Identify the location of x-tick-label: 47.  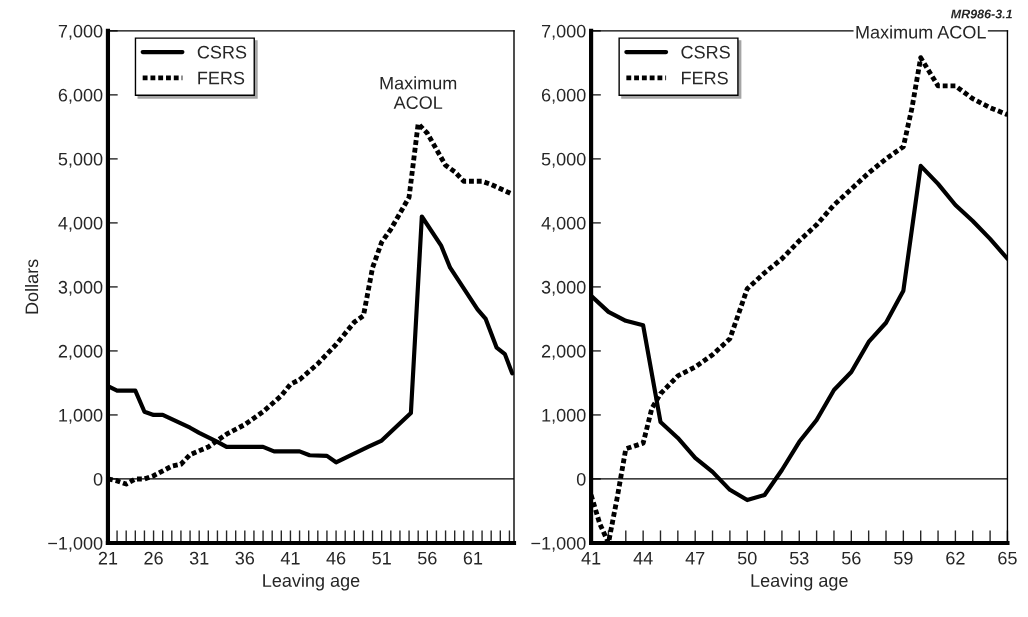
(695, 558).